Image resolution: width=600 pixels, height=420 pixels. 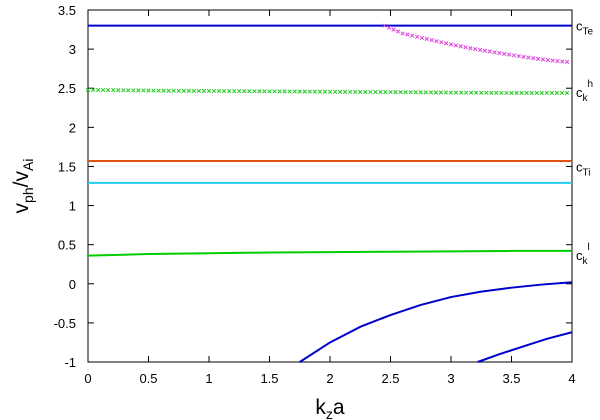 What do you see at coordinates (72, 206) in the screenshot?
I see `y-tick-label: 1` at bounding box center [72, 206].